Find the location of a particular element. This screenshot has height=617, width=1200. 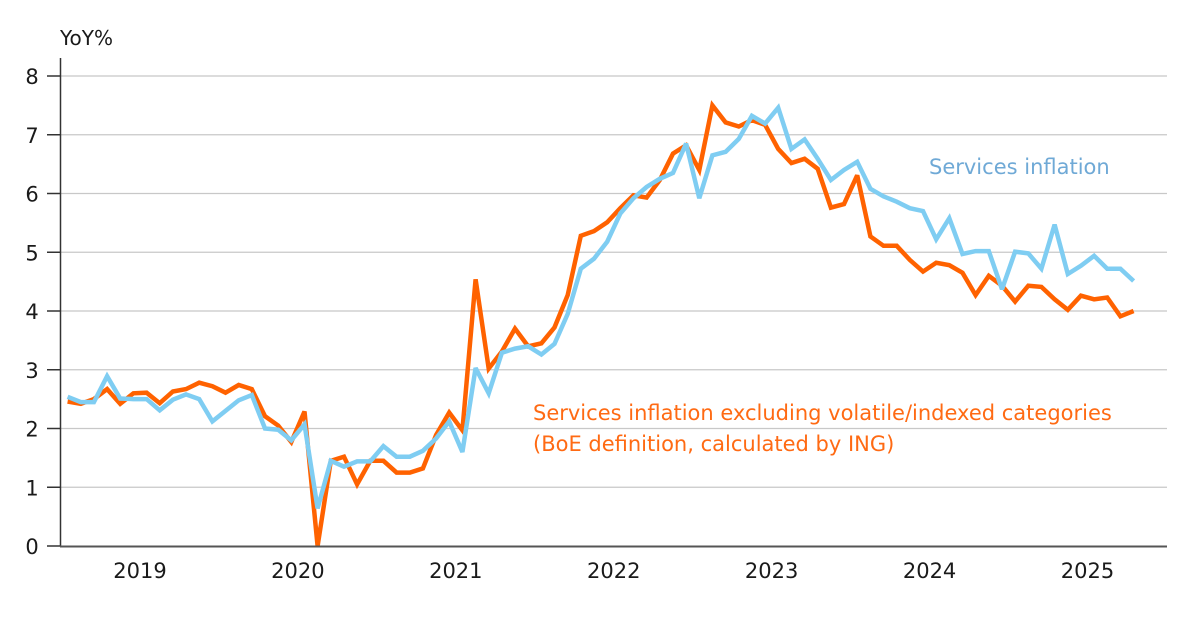

y-axis-ticks: 0 1 2 3 4 5 6 7 8 is located at coordinates (42, 312).